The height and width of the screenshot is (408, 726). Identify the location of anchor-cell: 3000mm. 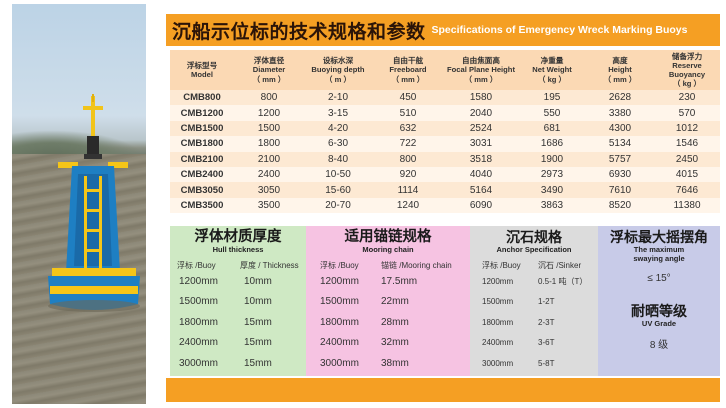
(498, 363).